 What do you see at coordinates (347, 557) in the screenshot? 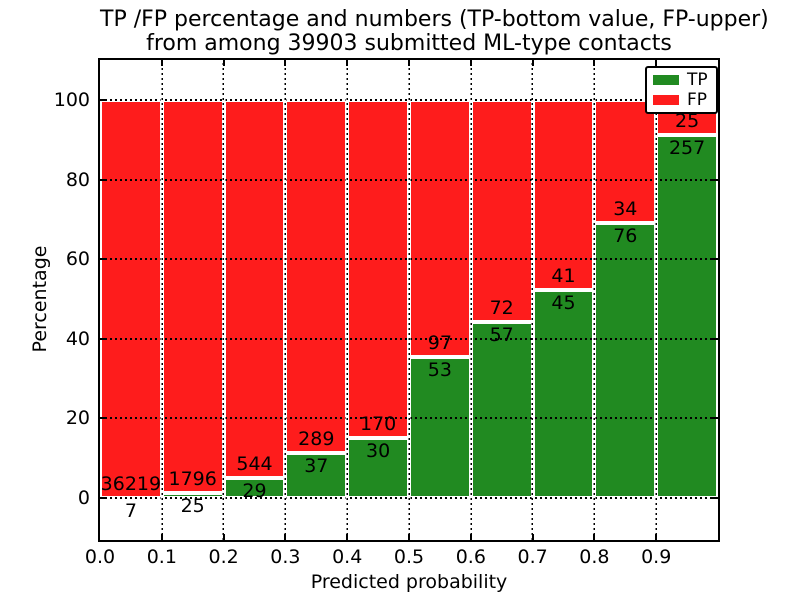
I see `x-tick-label: 0.4` at bounding box center [347, 557].